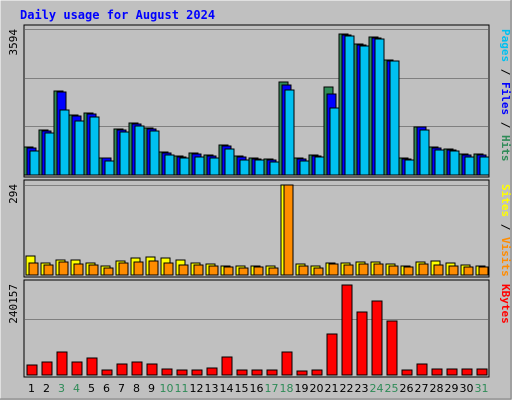 This screenshot has width=512, height=400. I want to click on x-tick-label-day-4: 4, so click(76, 388).